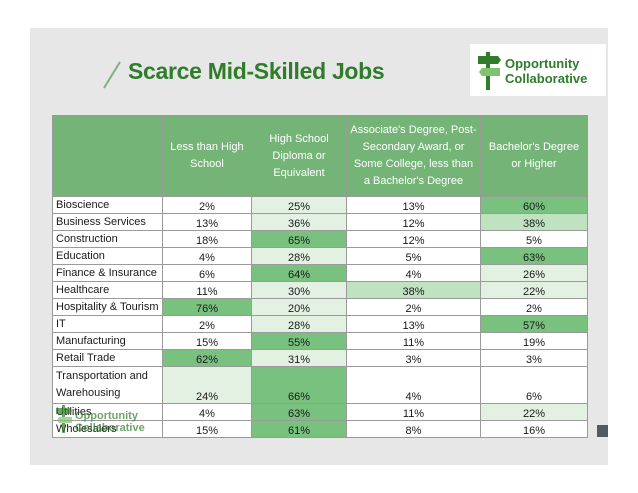 The image size is (638, 493). I want to click on value-cell: 62%, so click(207, 358).